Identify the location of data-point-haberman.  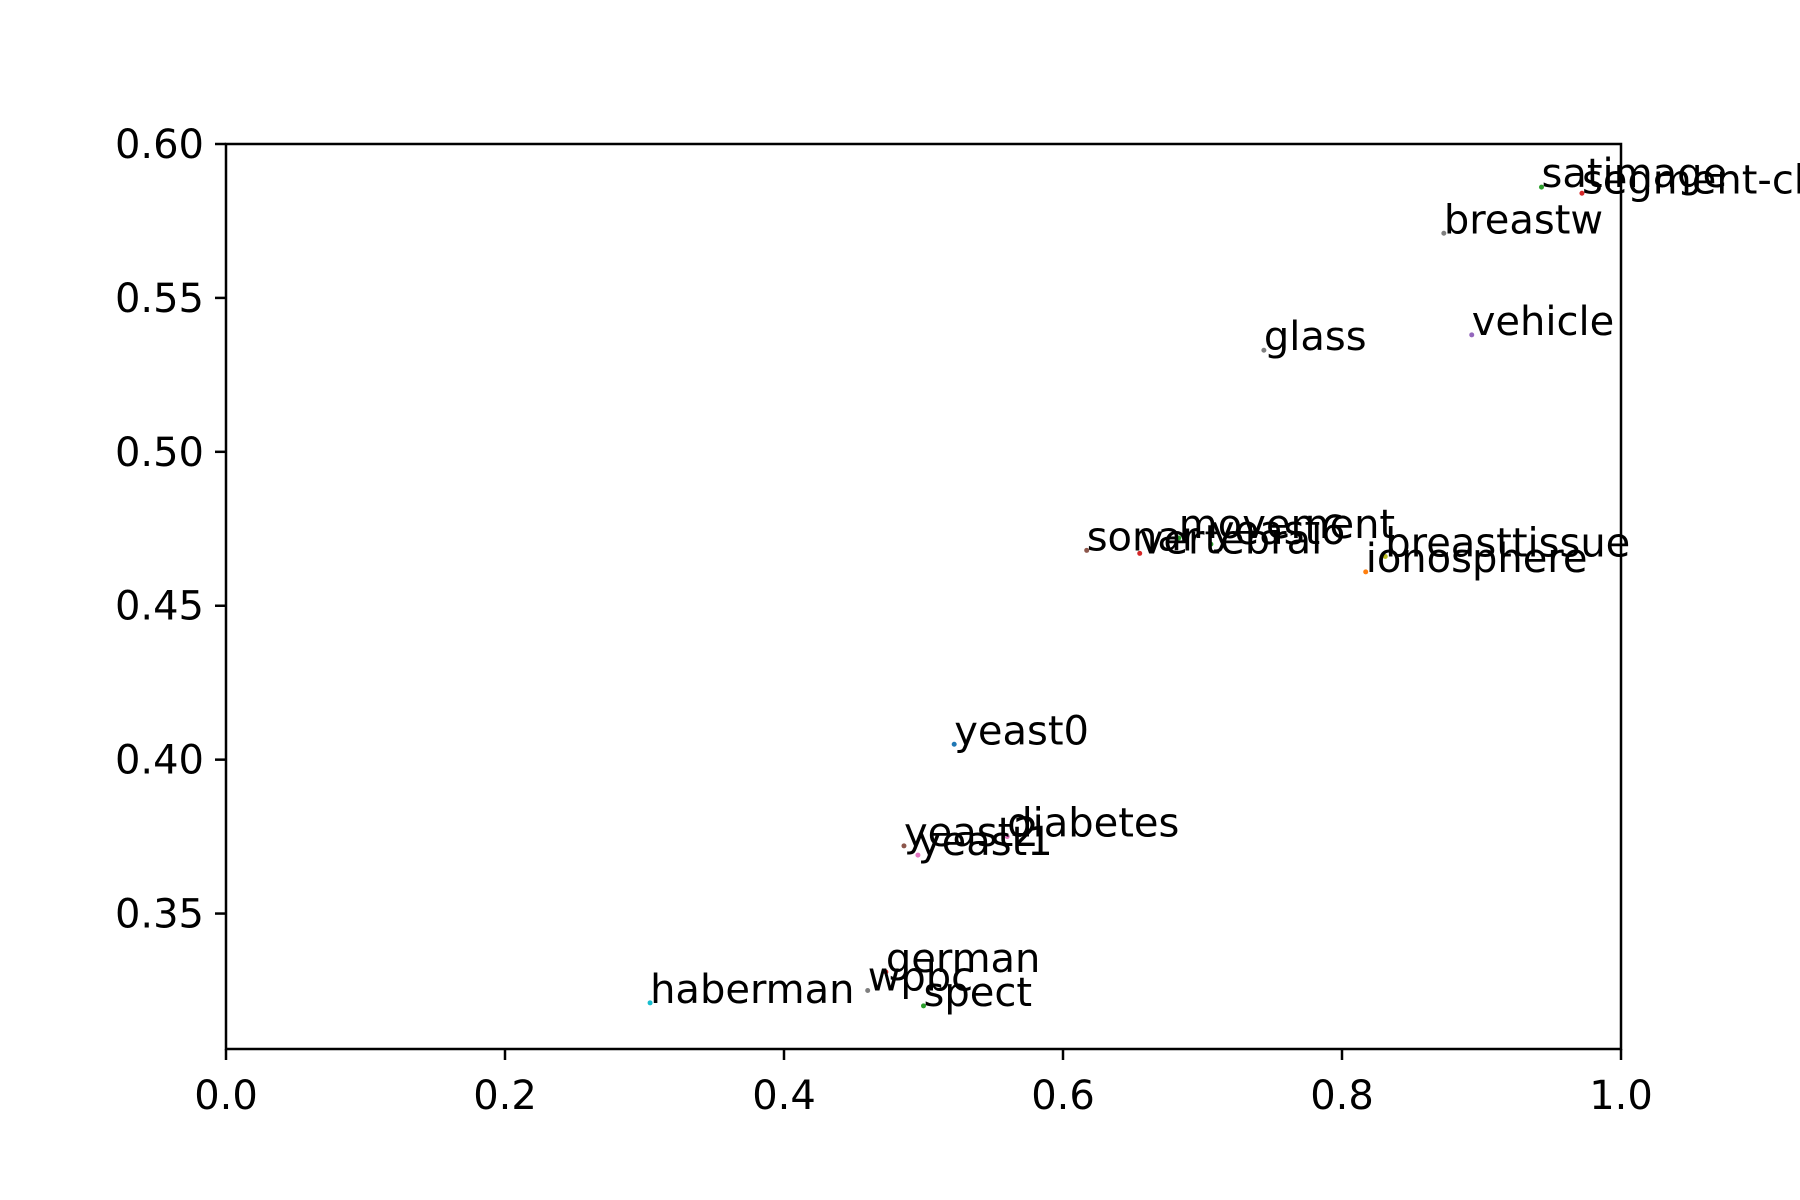
(650, 1003).